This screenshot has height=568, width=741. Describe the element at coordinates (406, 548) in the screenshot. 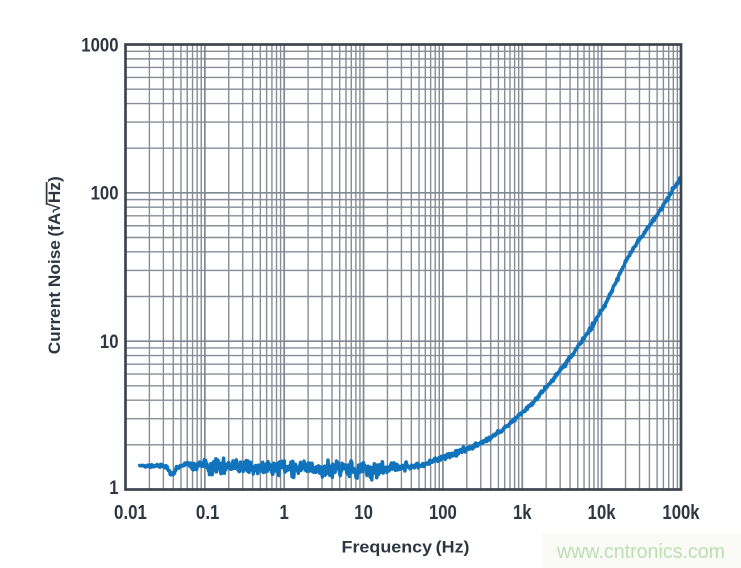

I see `svg-text: Frequency (Hz)` at that location.